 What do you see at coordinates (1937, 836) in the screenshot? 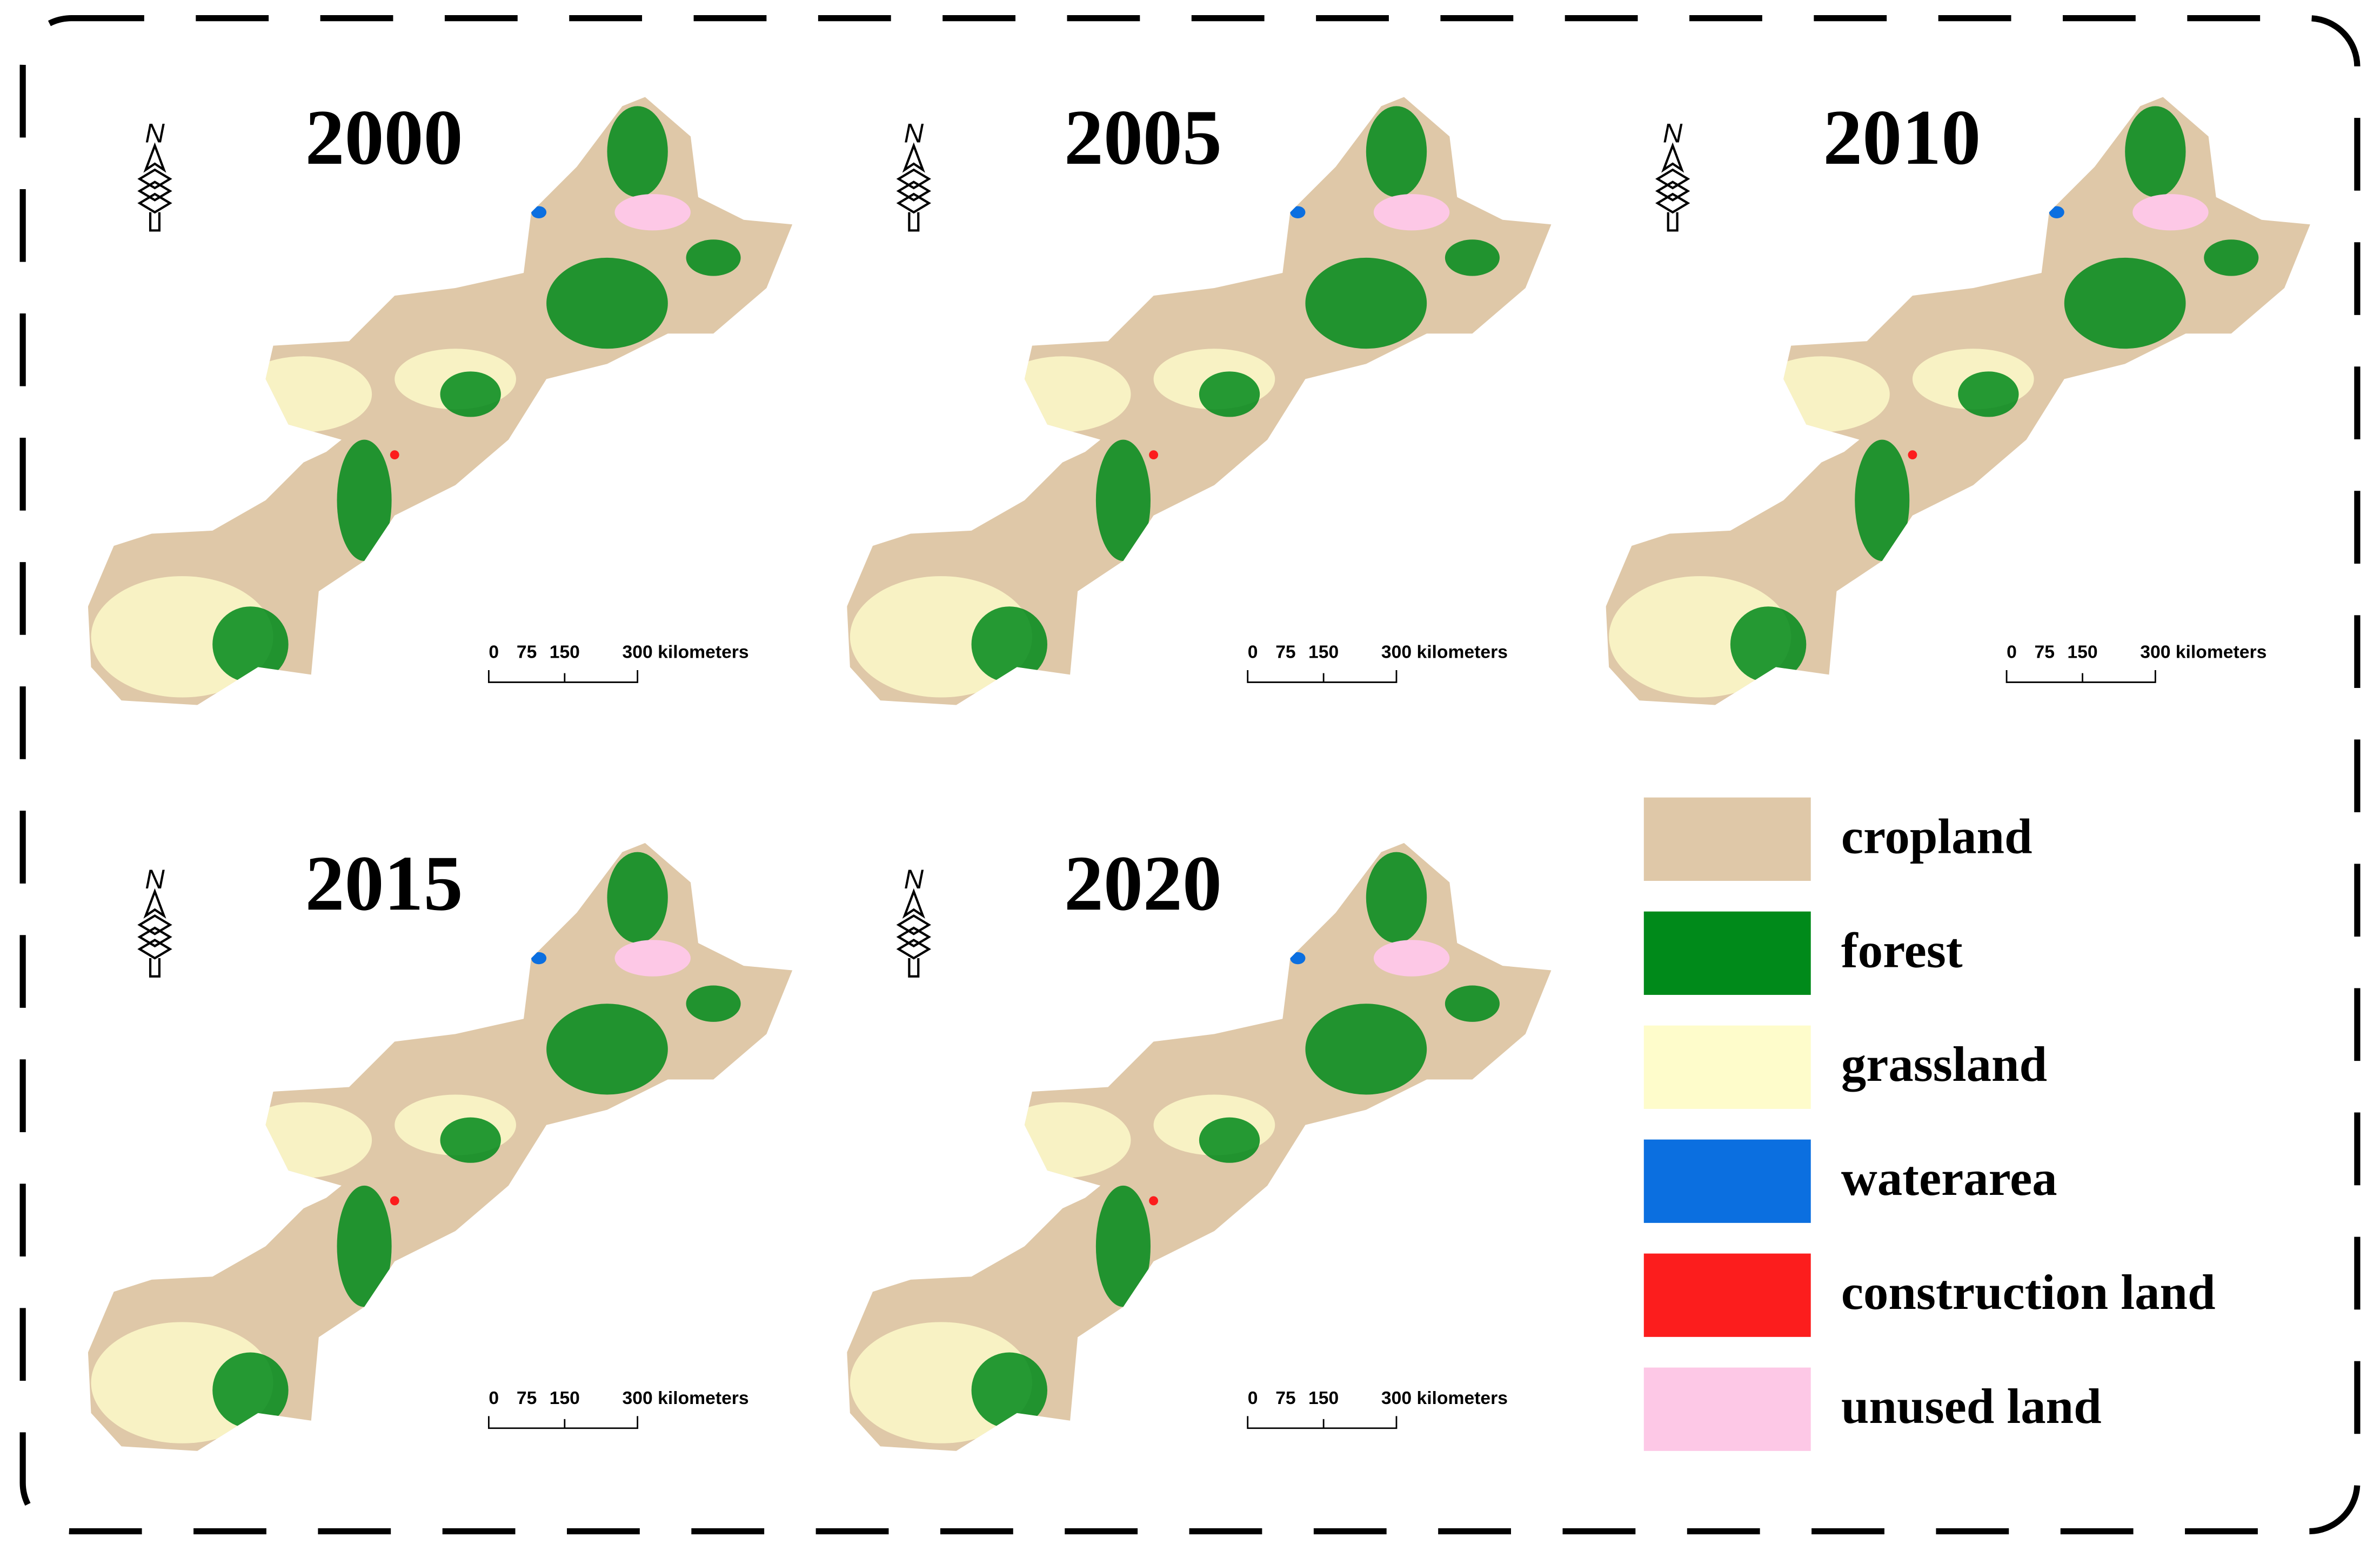
I see `legend-label: cropland` at bounding box center [1937, 836].